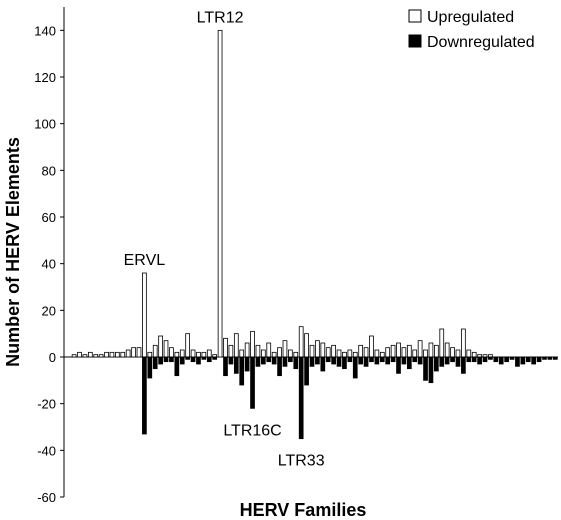 This screenshot has height=520, width=561. Describe the element at coordinates (49, 217) in the screenshot. I see `y-tick-label: 60` at that location.